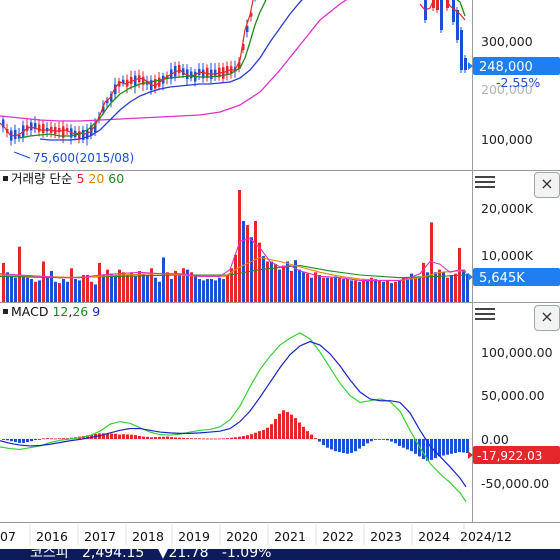 This screenshot has width=560, height=560. I want to click on x-axis-label: 2017, so click(100, 536).